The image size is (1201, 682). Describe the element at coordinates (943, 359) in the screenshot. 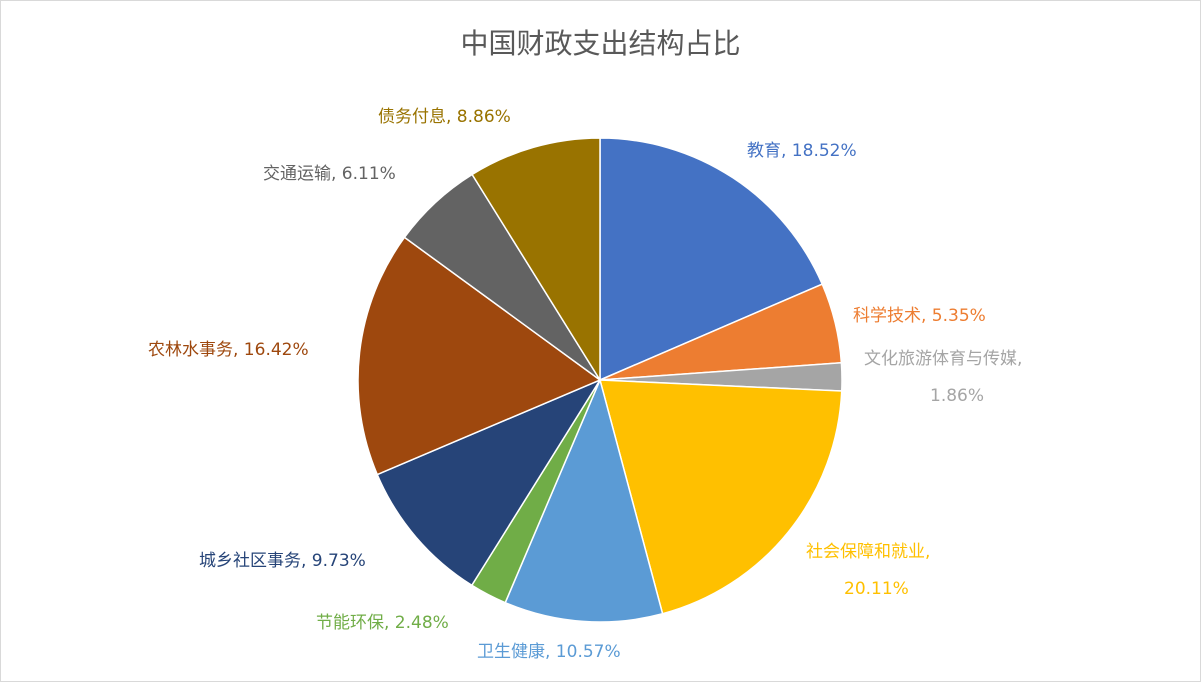

I see `data-label-culture-tourism: 文化旅游体育与传媒,` at that location.